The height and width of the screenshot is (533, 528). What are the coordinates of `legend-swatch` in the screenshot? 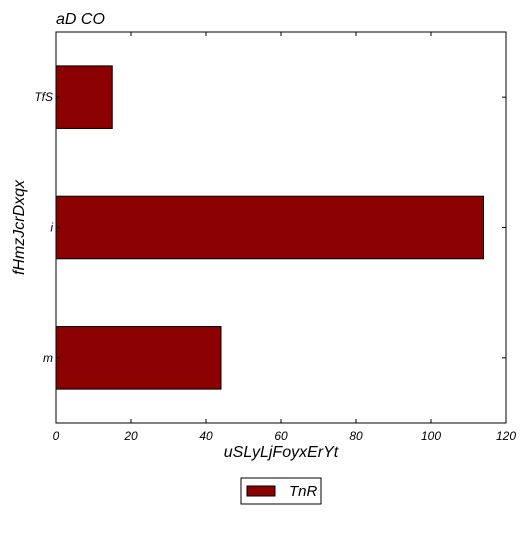 It's located at (261, 491).